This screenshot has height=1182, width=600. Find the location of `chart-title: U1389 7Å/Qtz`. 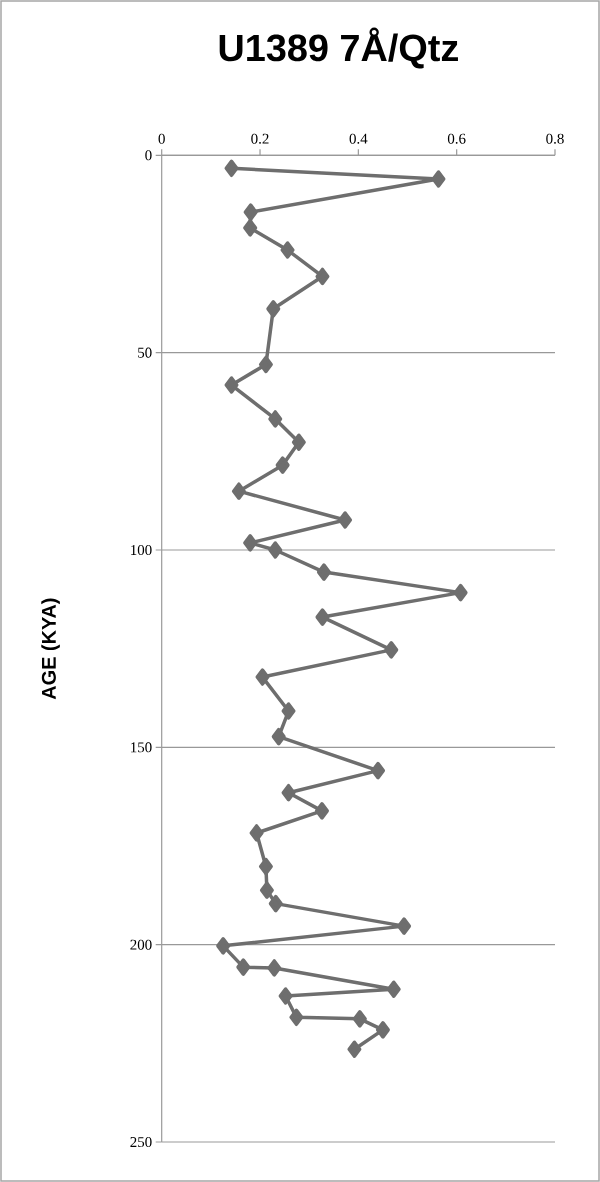

chart-title: U1389 7Å/Qtz is located at coordinates (338, 48).